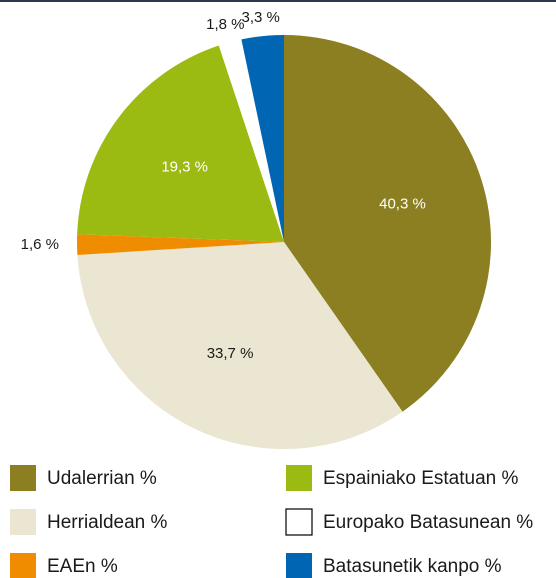 This screenshot has width=556, height=578. I want to click on legend-label: Espainiako Estatuan %, so click(421, 478).